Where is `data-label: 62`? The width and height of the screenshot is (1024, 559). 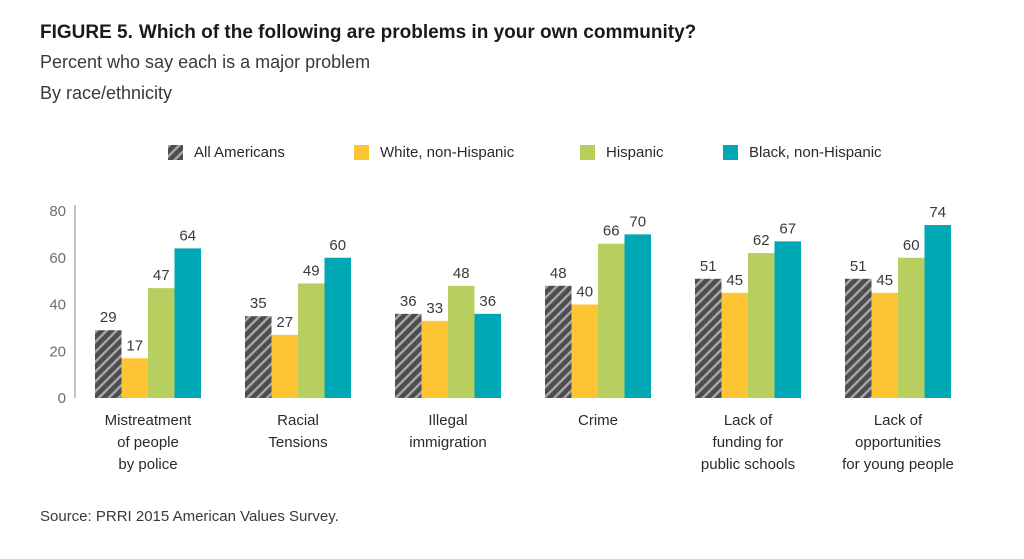 data-label: 62 is located at coordinates (761, 240).